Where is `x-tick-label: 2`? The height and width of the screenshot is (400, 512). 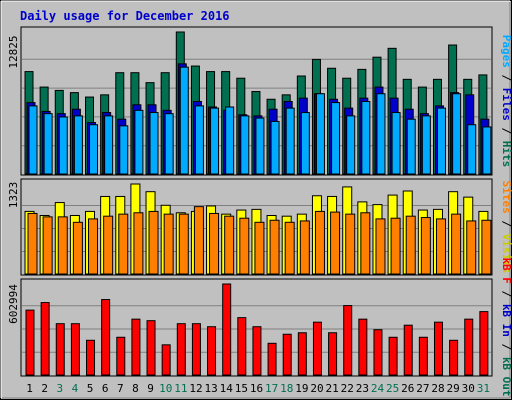
x-tick-label: 2 is located at coordinates (44, 388).